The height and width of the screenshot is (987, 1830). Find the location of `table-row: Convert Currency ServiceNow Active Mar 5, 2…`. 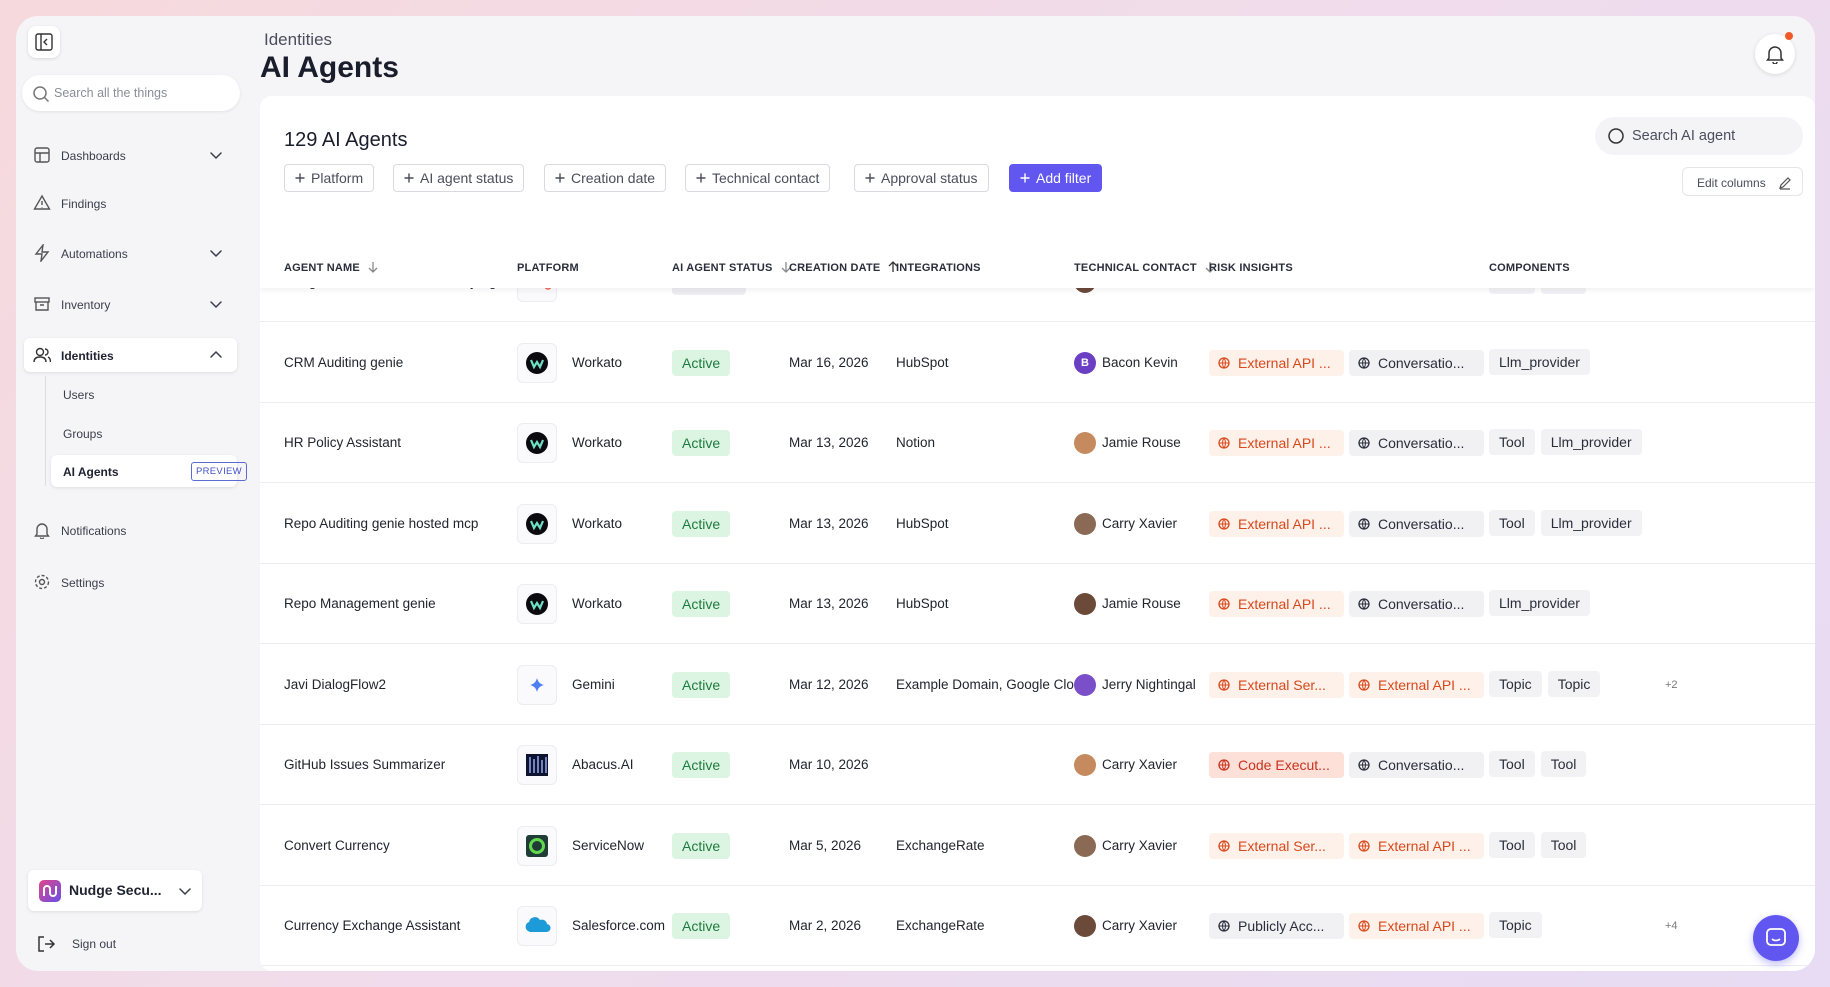

table-row: Convert Currency ServiceNow Active Mar 5, 2… is located at coordinates (1037, 845).